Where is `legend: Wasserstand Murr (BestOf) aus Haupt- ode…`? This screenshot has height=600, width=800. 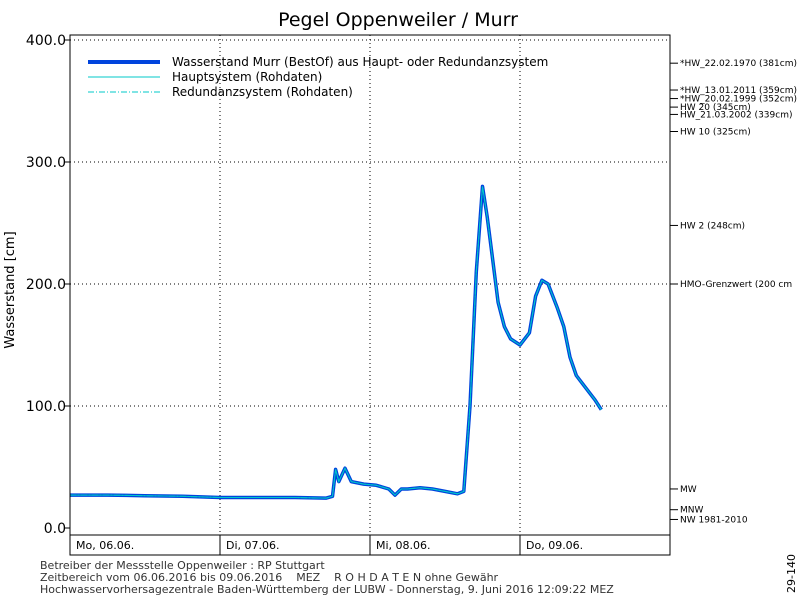 legend: Wasserstand Murr (BestOf) aus Haupt- ode… is located at coordinates (318, 77).